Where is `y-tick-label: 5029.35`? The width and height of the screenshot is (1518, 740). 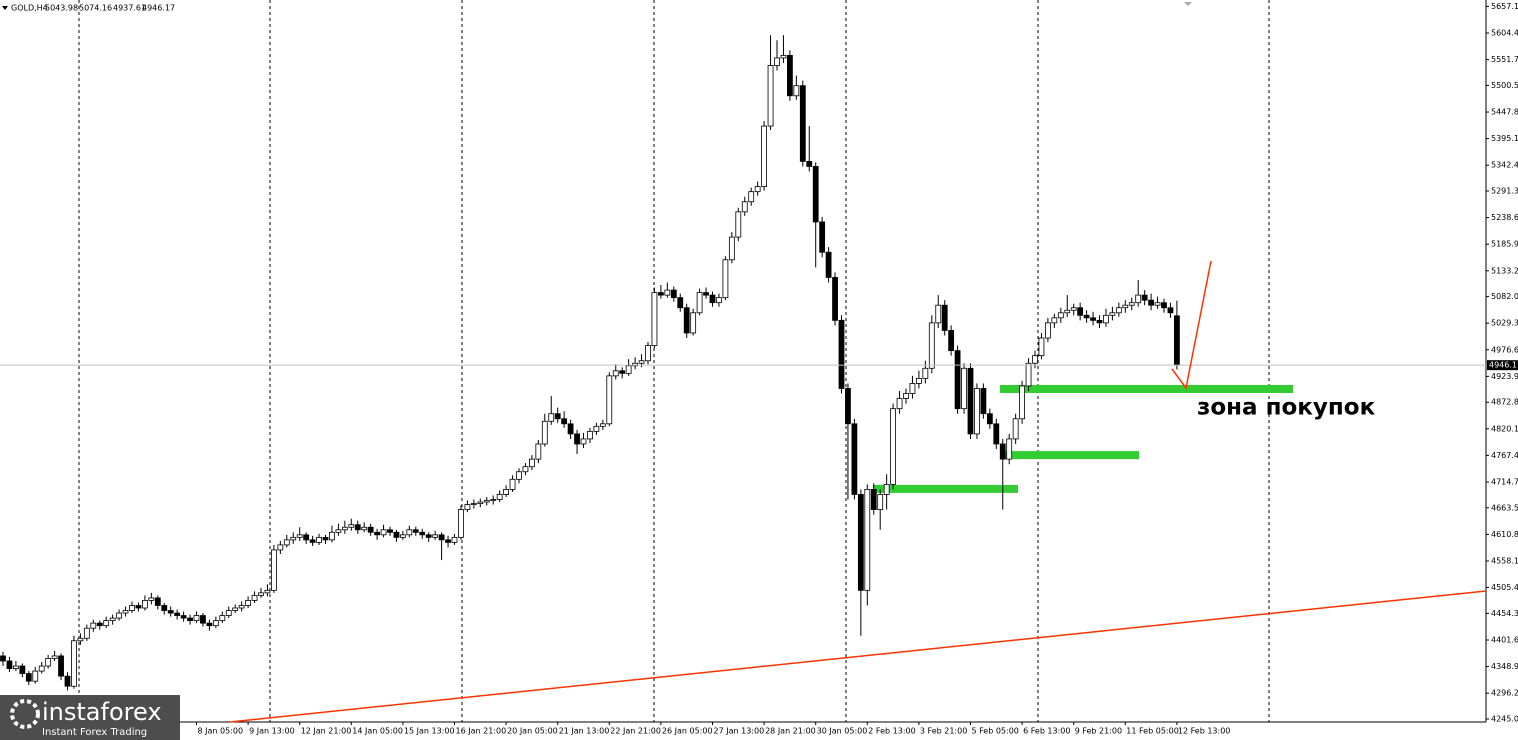 y-tick-label: 5029.35 is located at coordinates (1504, 323).